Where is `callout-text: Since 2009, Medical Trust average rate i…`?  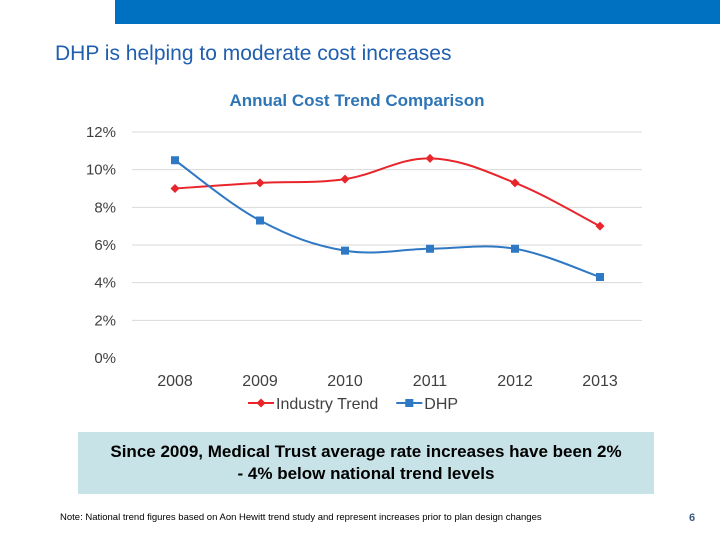
callout-text: Since 2009, Medical Trust average rate i… is located at coordinates (366, 462).